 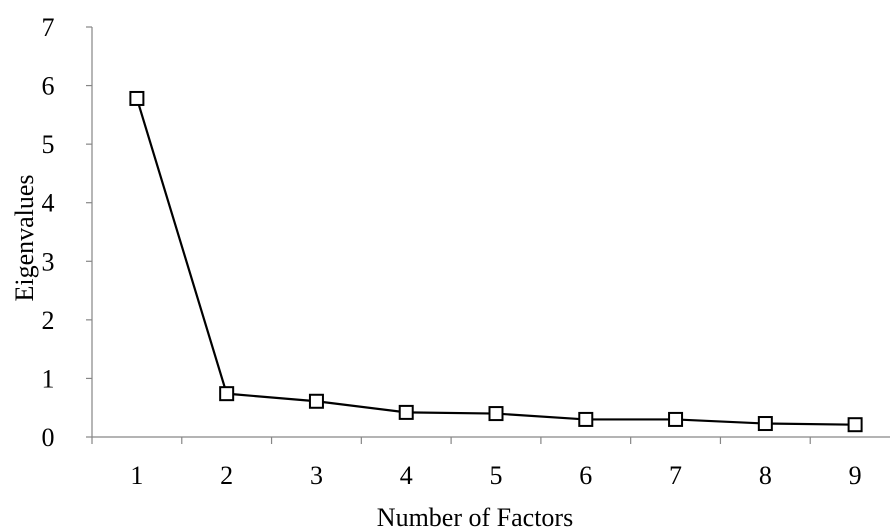 What do you see at coordinates (585, 475) in the screenshot?
I see `x-tick-label: 6` at bounding box center [585, 475].